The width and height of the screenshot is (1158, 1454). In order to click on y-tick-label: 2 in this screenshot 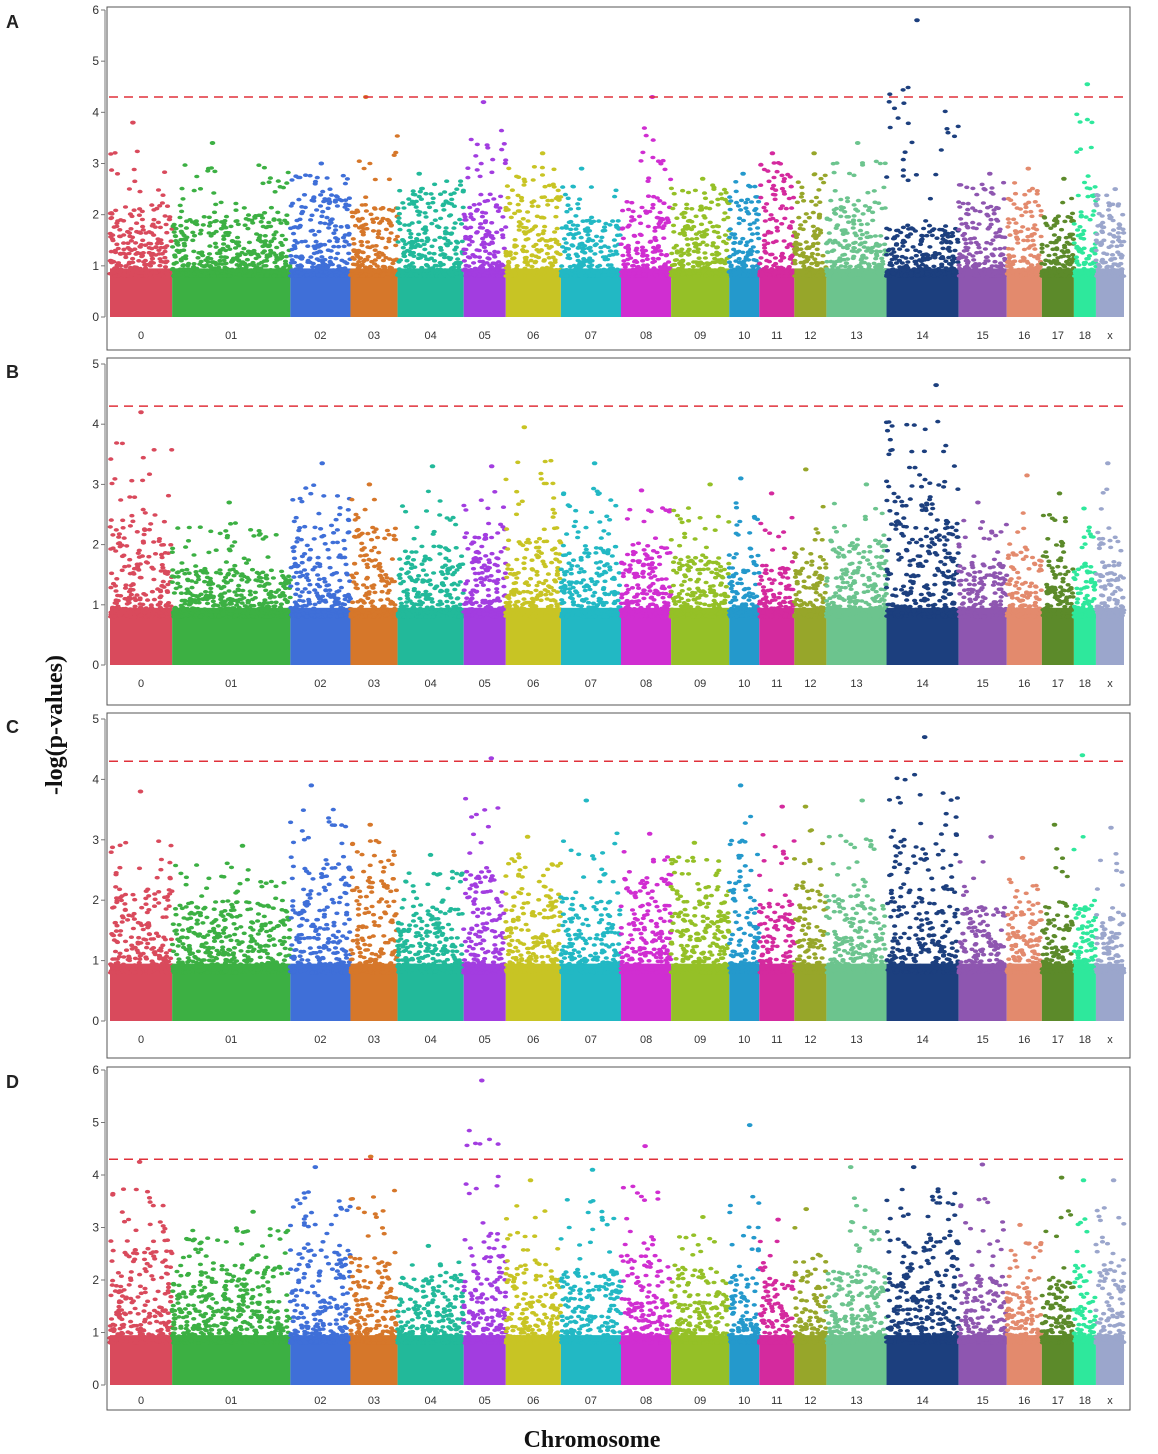, I will do `click(95, 545)`.